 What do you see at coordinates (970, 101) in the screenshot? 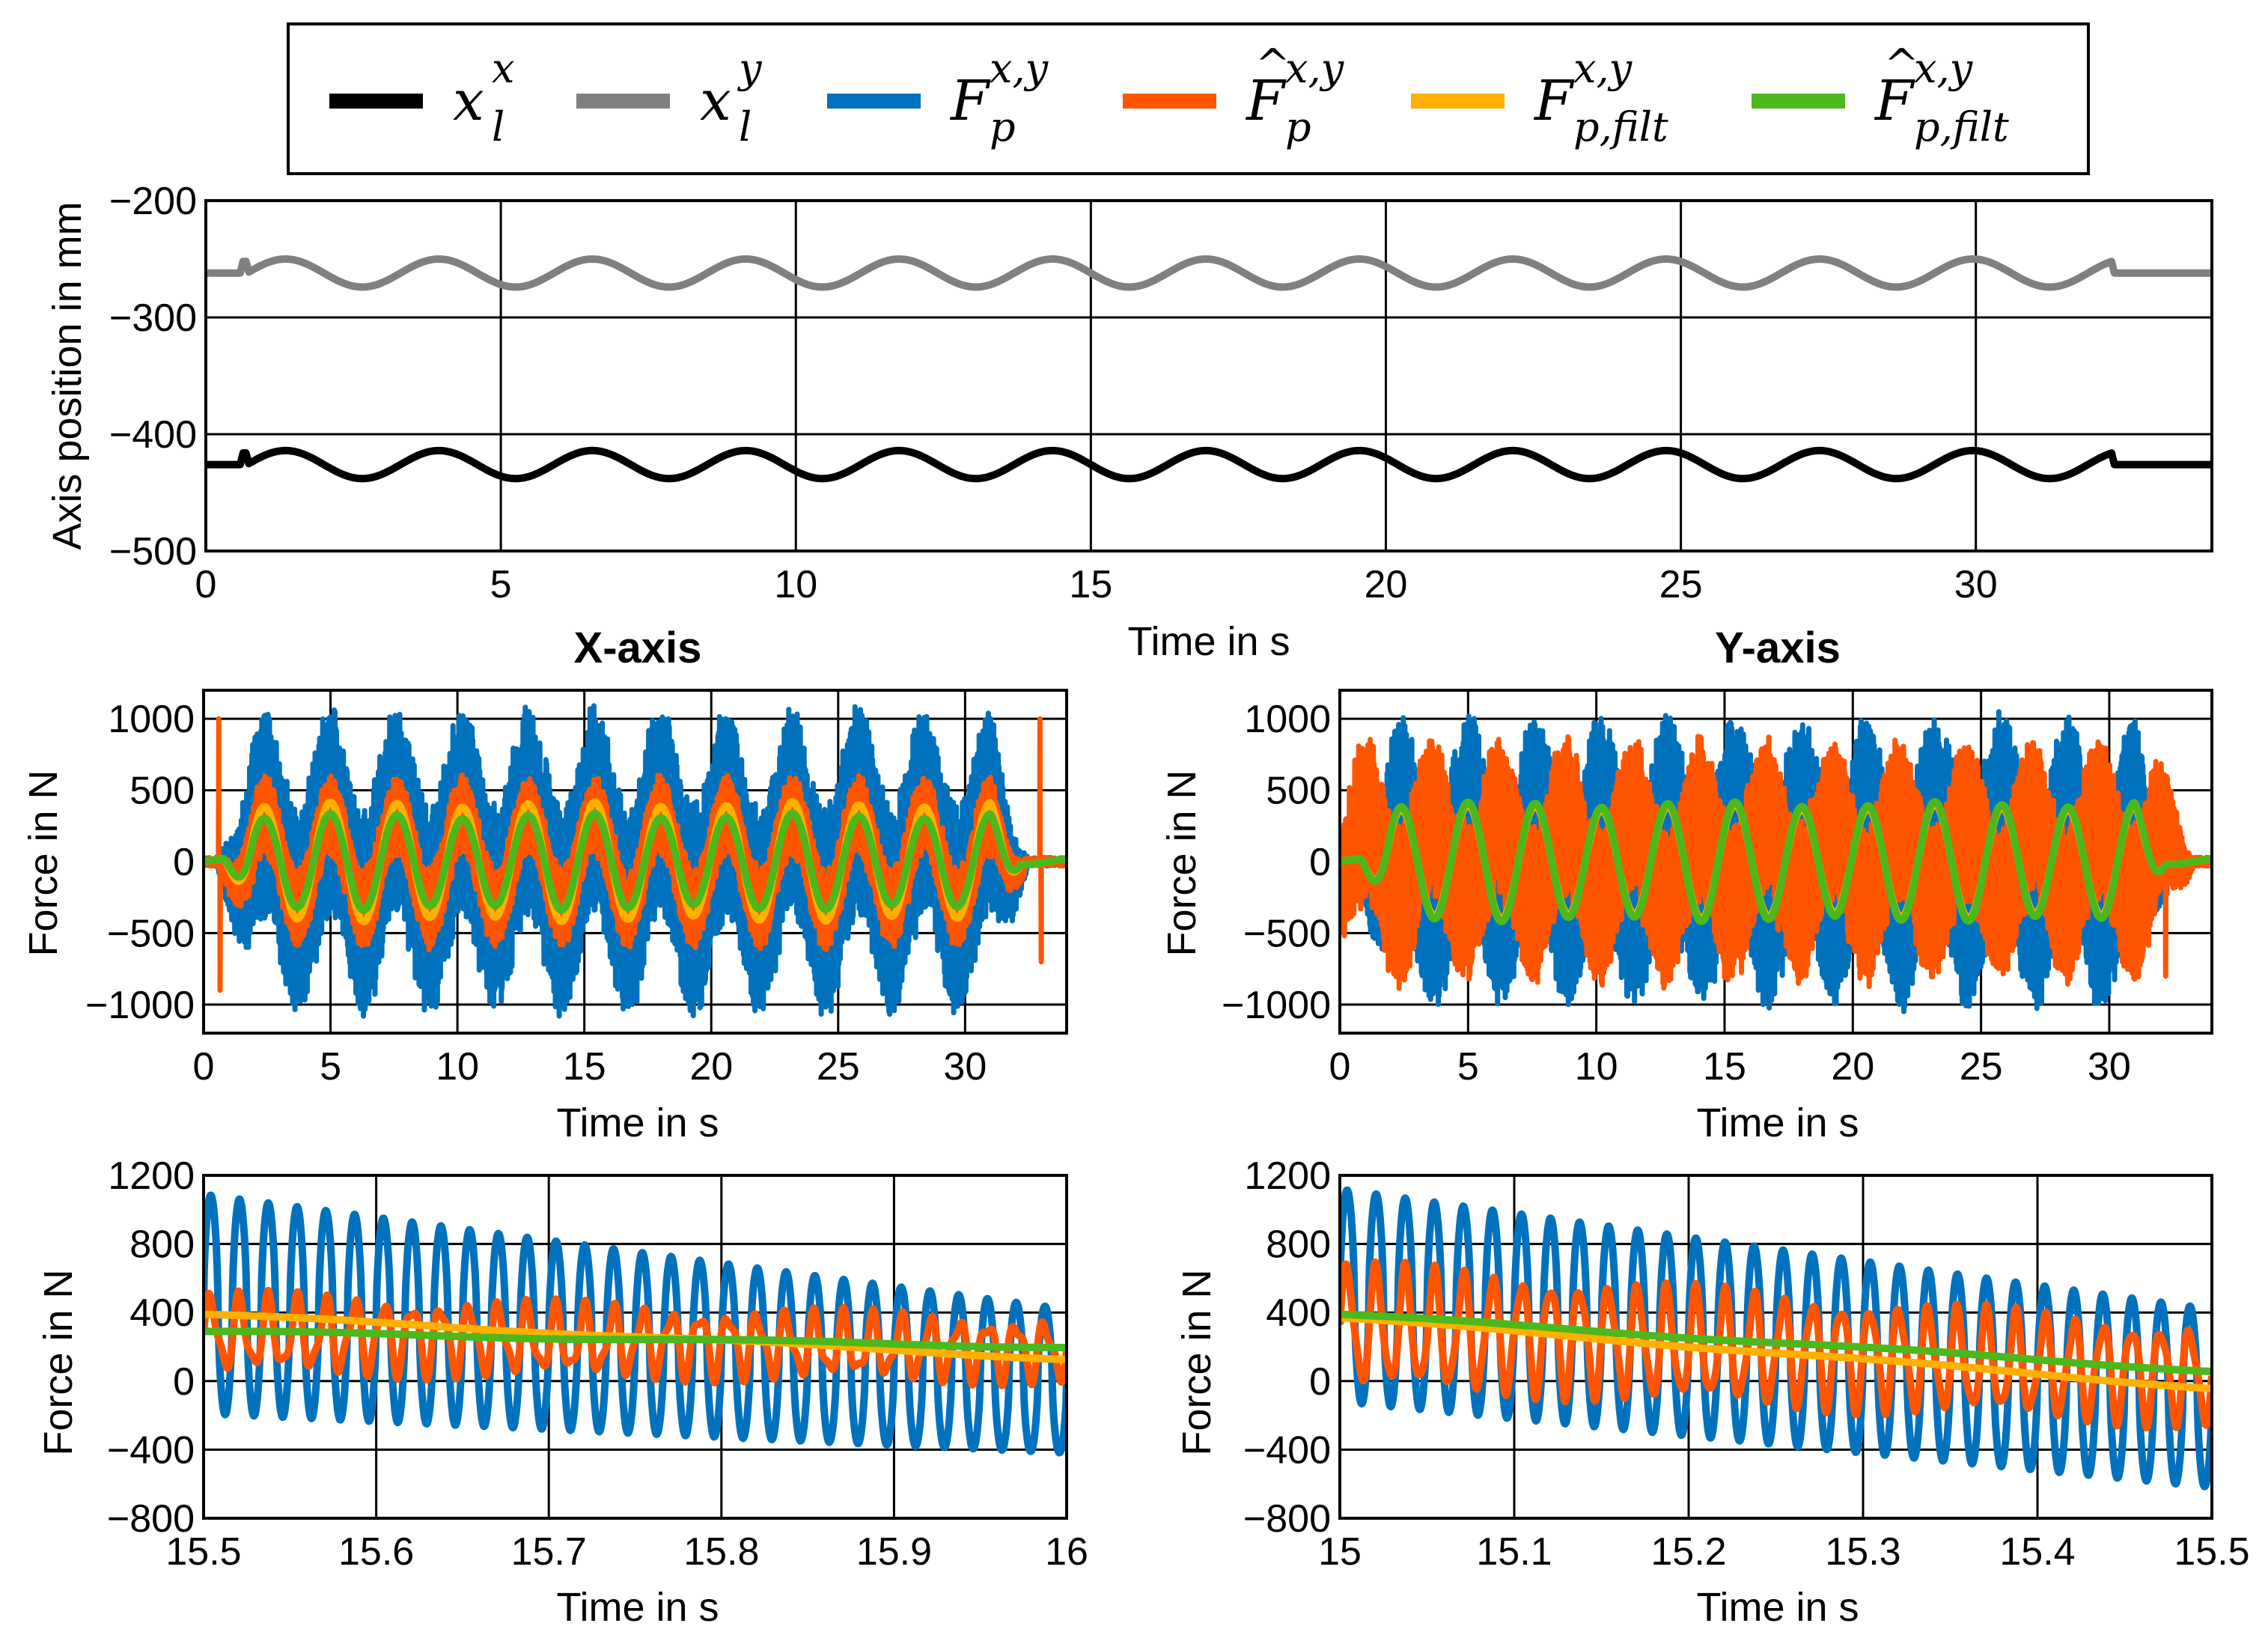
I see `legend-fp-base: F` at bounding box center [970, 101].